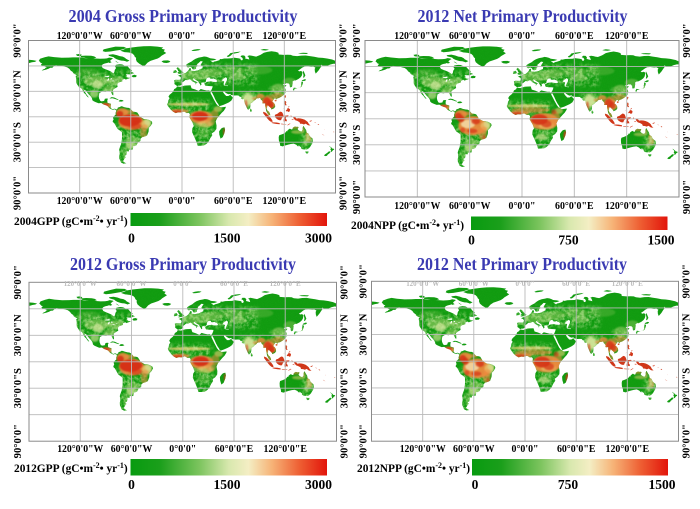  Describe the element at coordinates (71, 221) in the screenshot. I see `svg-text: 2004GPP (gC•m-2• yr-1)` at that location.